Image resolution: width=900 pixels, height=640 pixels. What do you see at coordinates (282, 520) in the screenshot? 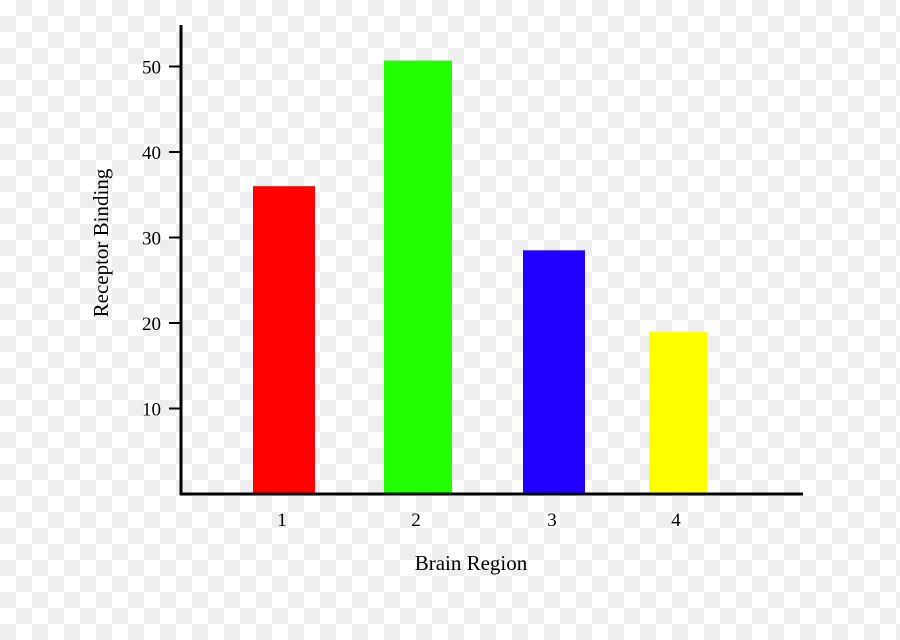
I see `x-tick-label: 1` at bounding box center [282, 520].